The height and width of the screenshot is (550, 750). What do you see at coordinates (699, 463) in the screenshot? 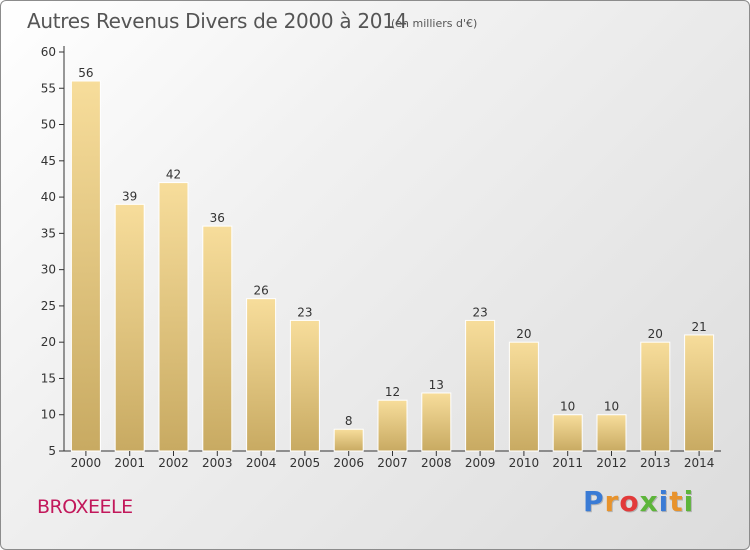
I see `x-tick-label: 2014` at bounding box center [699, 463].